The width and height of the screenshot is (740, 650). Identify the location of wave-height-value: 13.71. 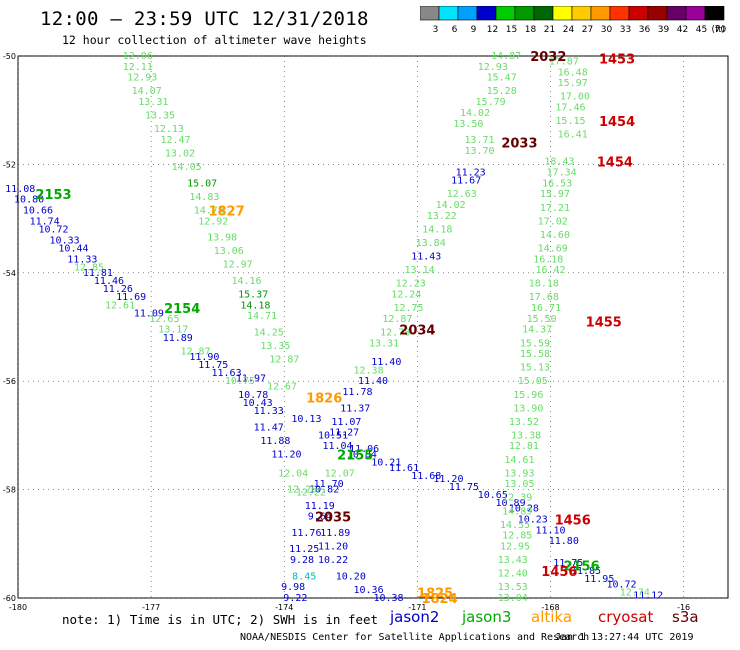
(479, 140).